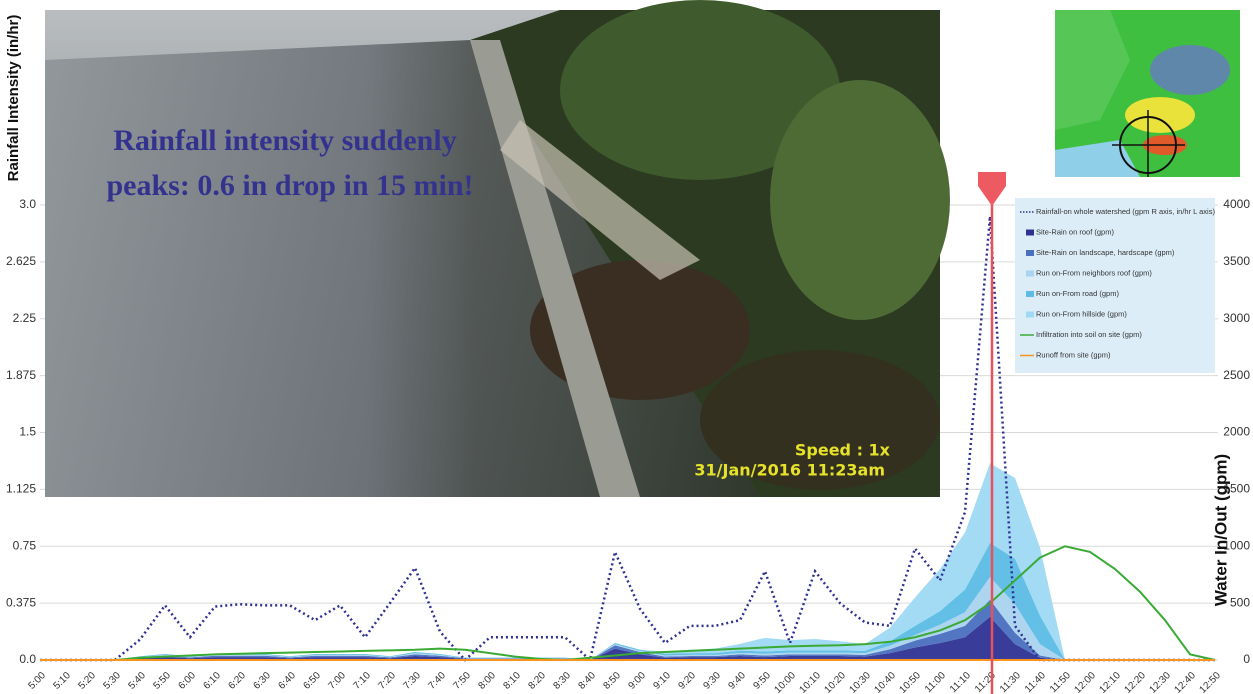 This screenshot has height=694, width=1253. I want to click on video-speed: Speed : 1x, so click(843, 450).